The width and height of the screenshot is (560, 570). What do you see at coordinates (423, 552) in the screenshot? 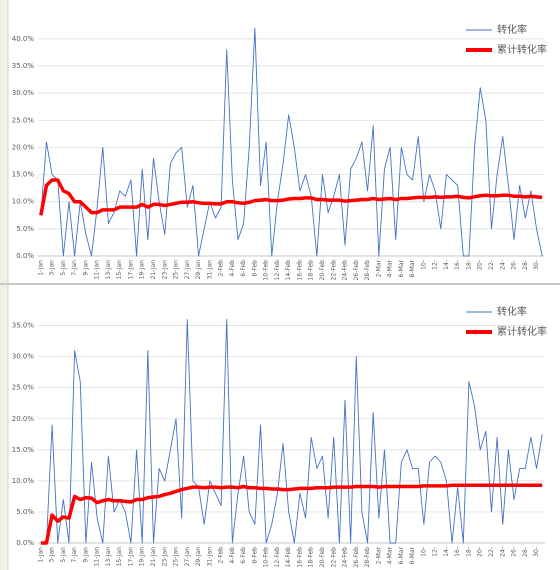
I see `x-tick-label: 10-` at bounding box center [423, 552].